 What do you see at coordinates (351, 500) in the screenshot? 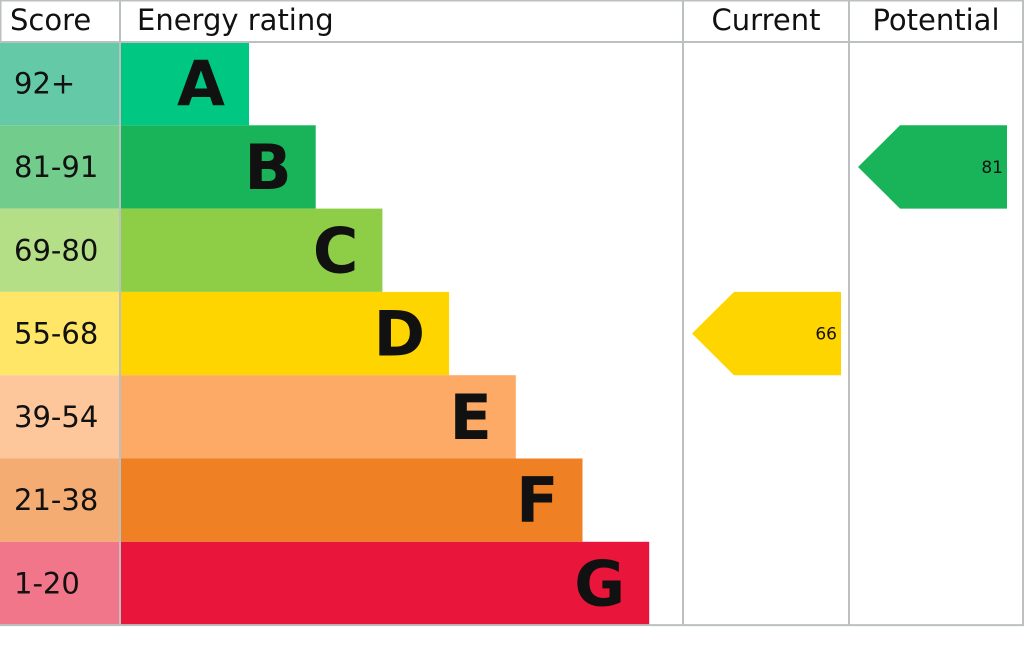
I see `rating-bar-F` at bounding box center [351, 500].